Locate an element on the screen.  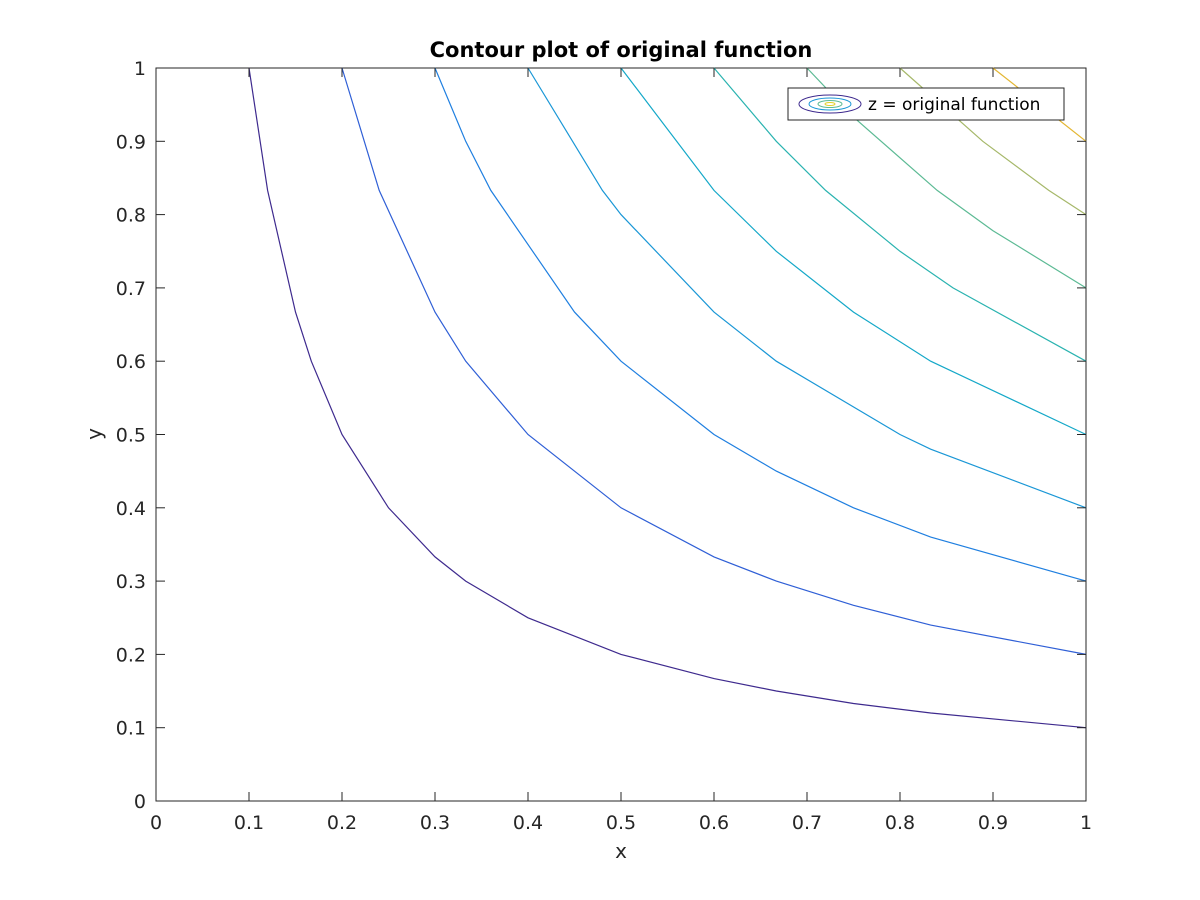
y-tick-label-6: 0.6 is located at coordinates (131, 362).